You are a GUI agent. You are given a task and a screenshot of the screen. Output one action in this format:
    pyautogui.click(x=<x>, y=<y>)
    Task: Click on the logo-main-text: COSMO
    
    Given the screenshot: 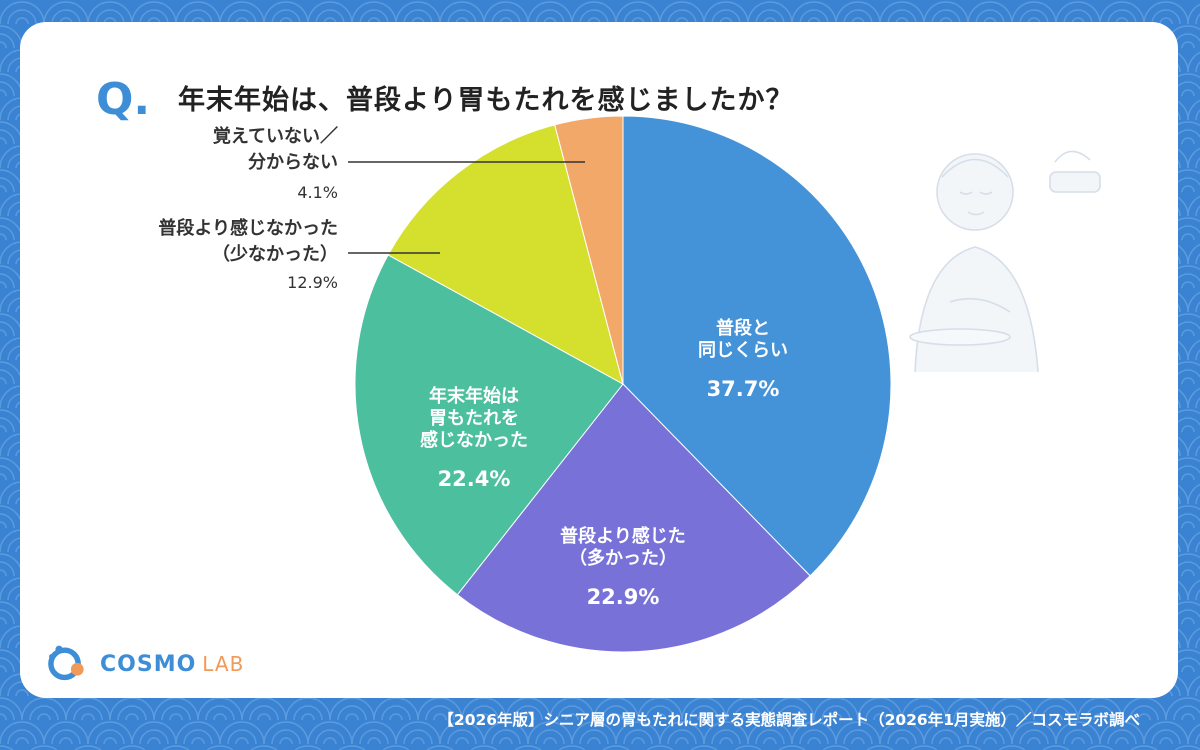 What is the action you would take?
    pyautogui.click(x=148, y=664)
    